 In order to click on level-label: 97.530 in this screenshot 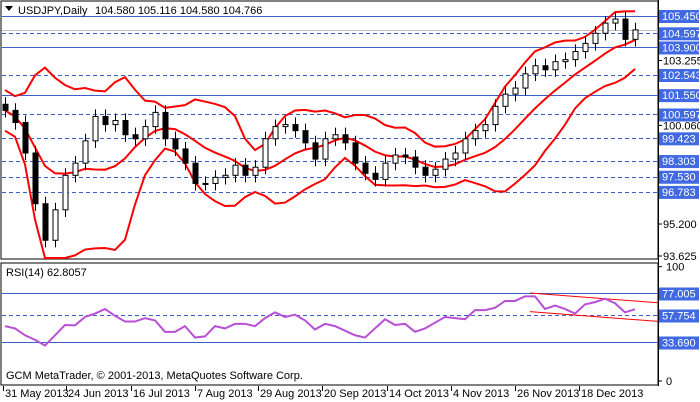, I will do `click(679, 178)`.